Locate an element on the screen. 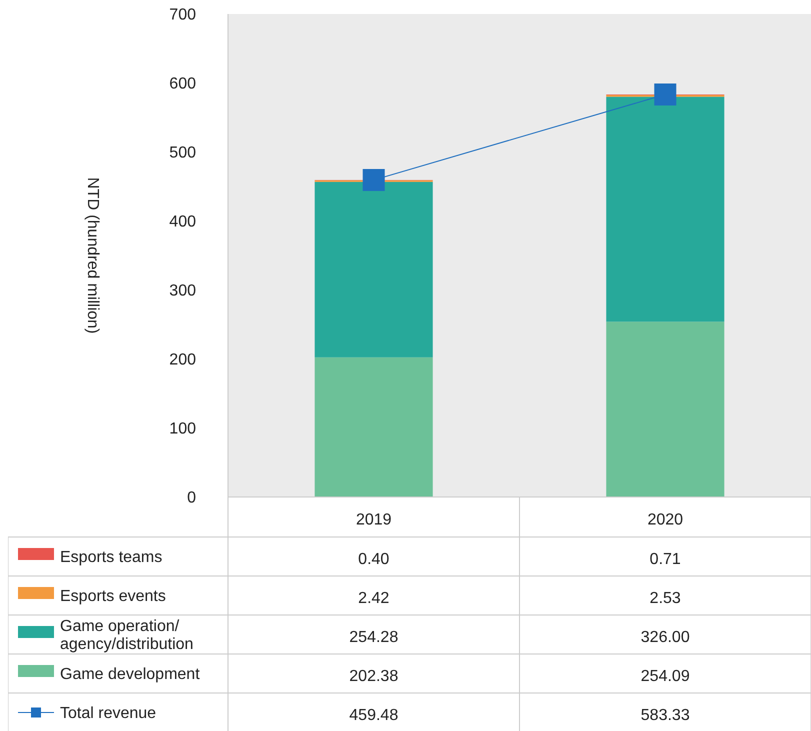 Image resolution: width=811 pixels, height=731 pixels. legend-label: Esports teams is located at coordinates (111, 557).